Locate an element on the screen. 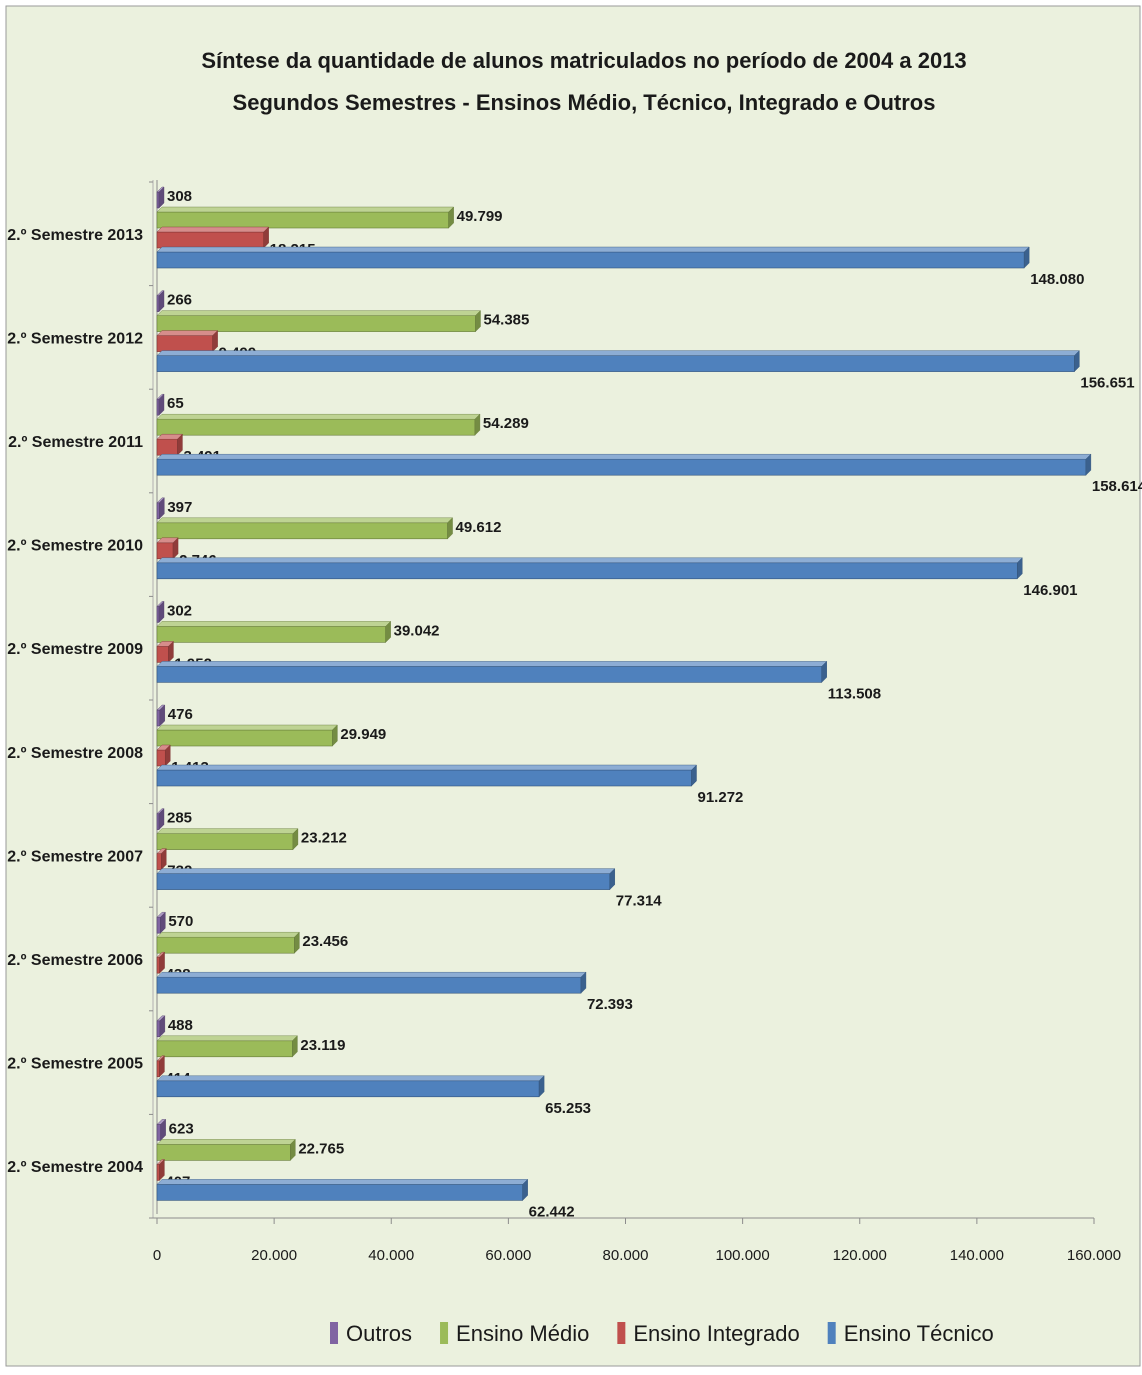  data-label: 54.289 is located at coordinates (506, 423).